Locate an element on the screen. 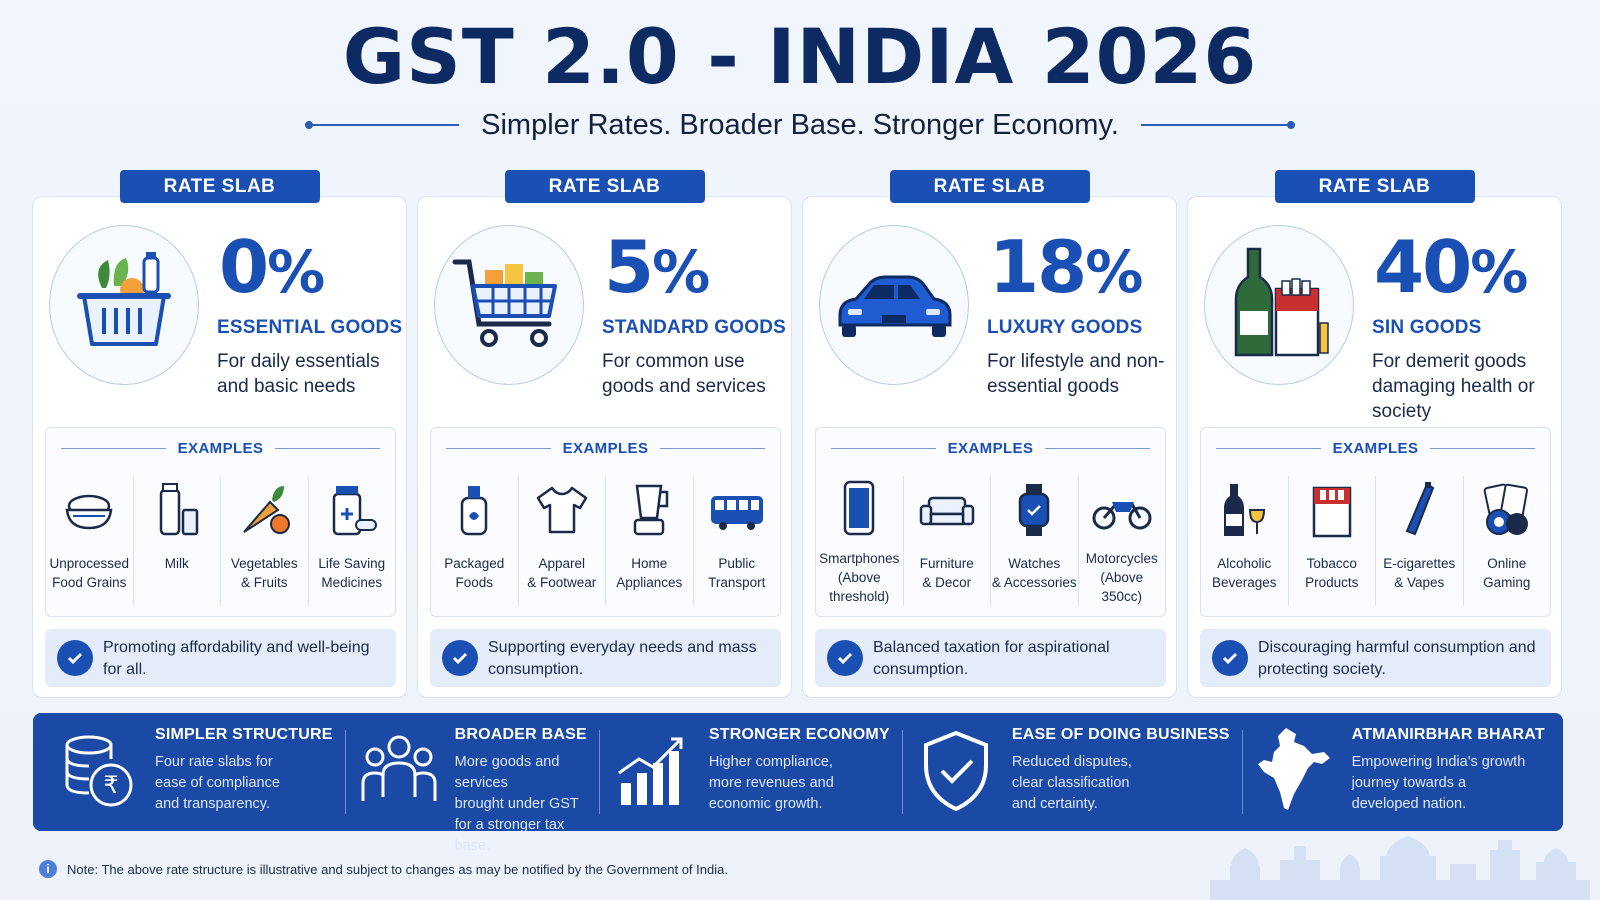 Image resolution: width=1600 pixels, height=900 pixels. sofa-icon is located at coordinates (947, 510).